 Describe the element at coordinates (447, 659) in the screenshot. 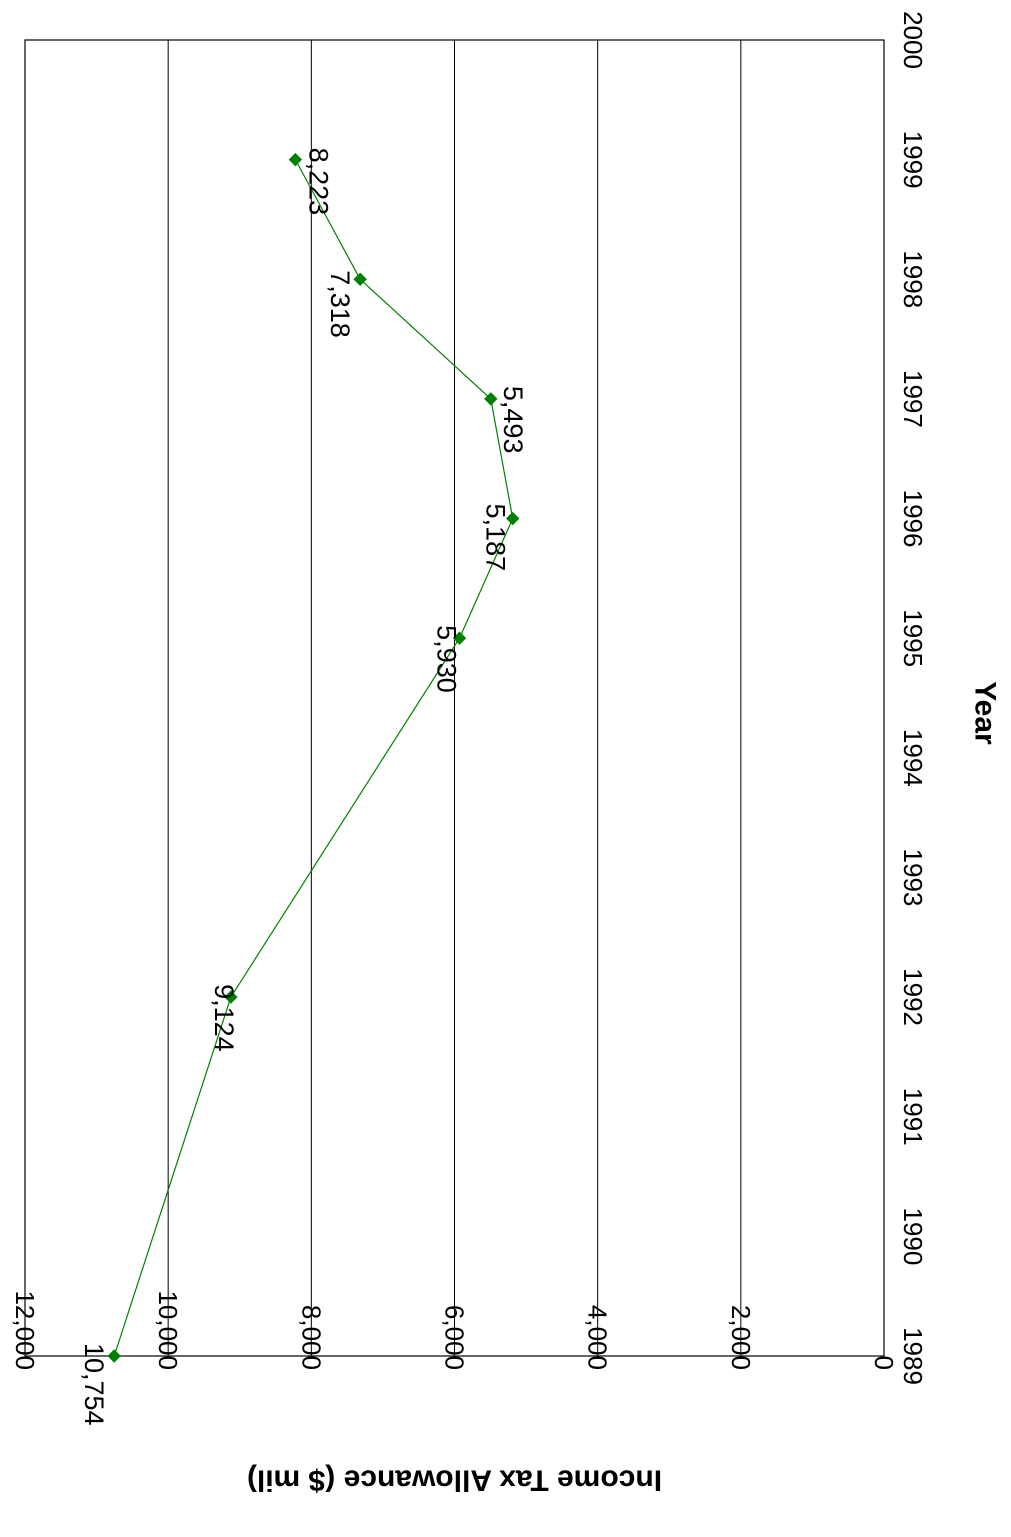

I see `data-label: 5,930` at that location.